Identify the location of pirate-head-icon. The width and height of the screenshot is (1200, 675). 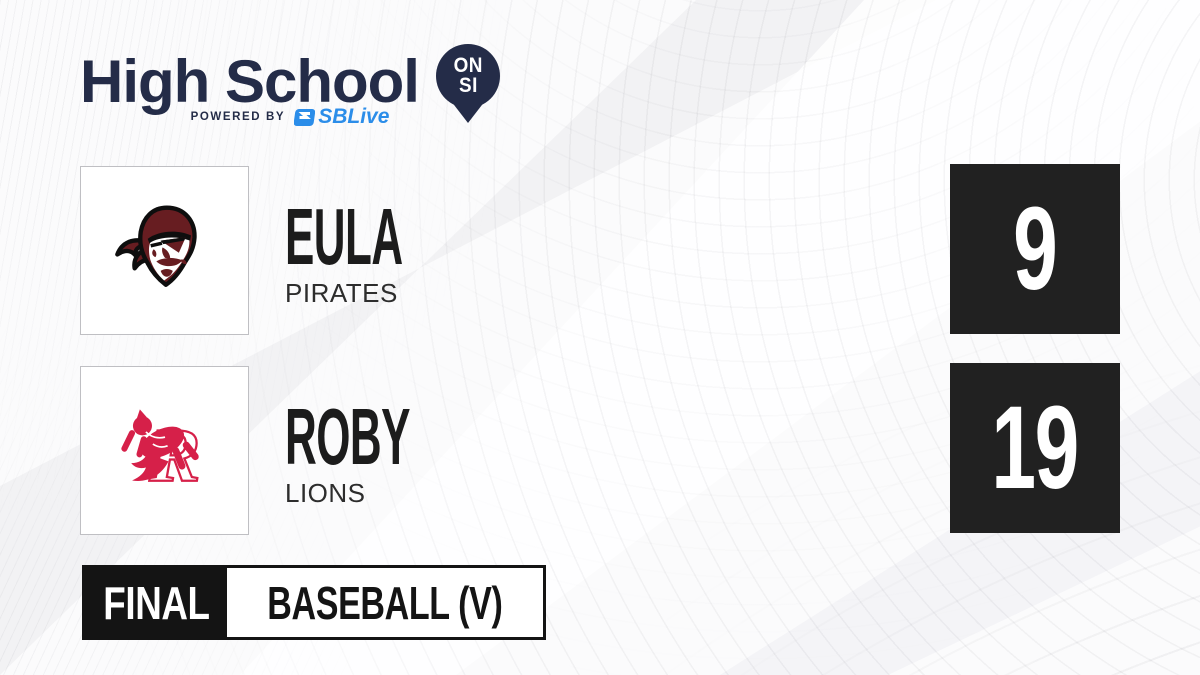
(155, 246).